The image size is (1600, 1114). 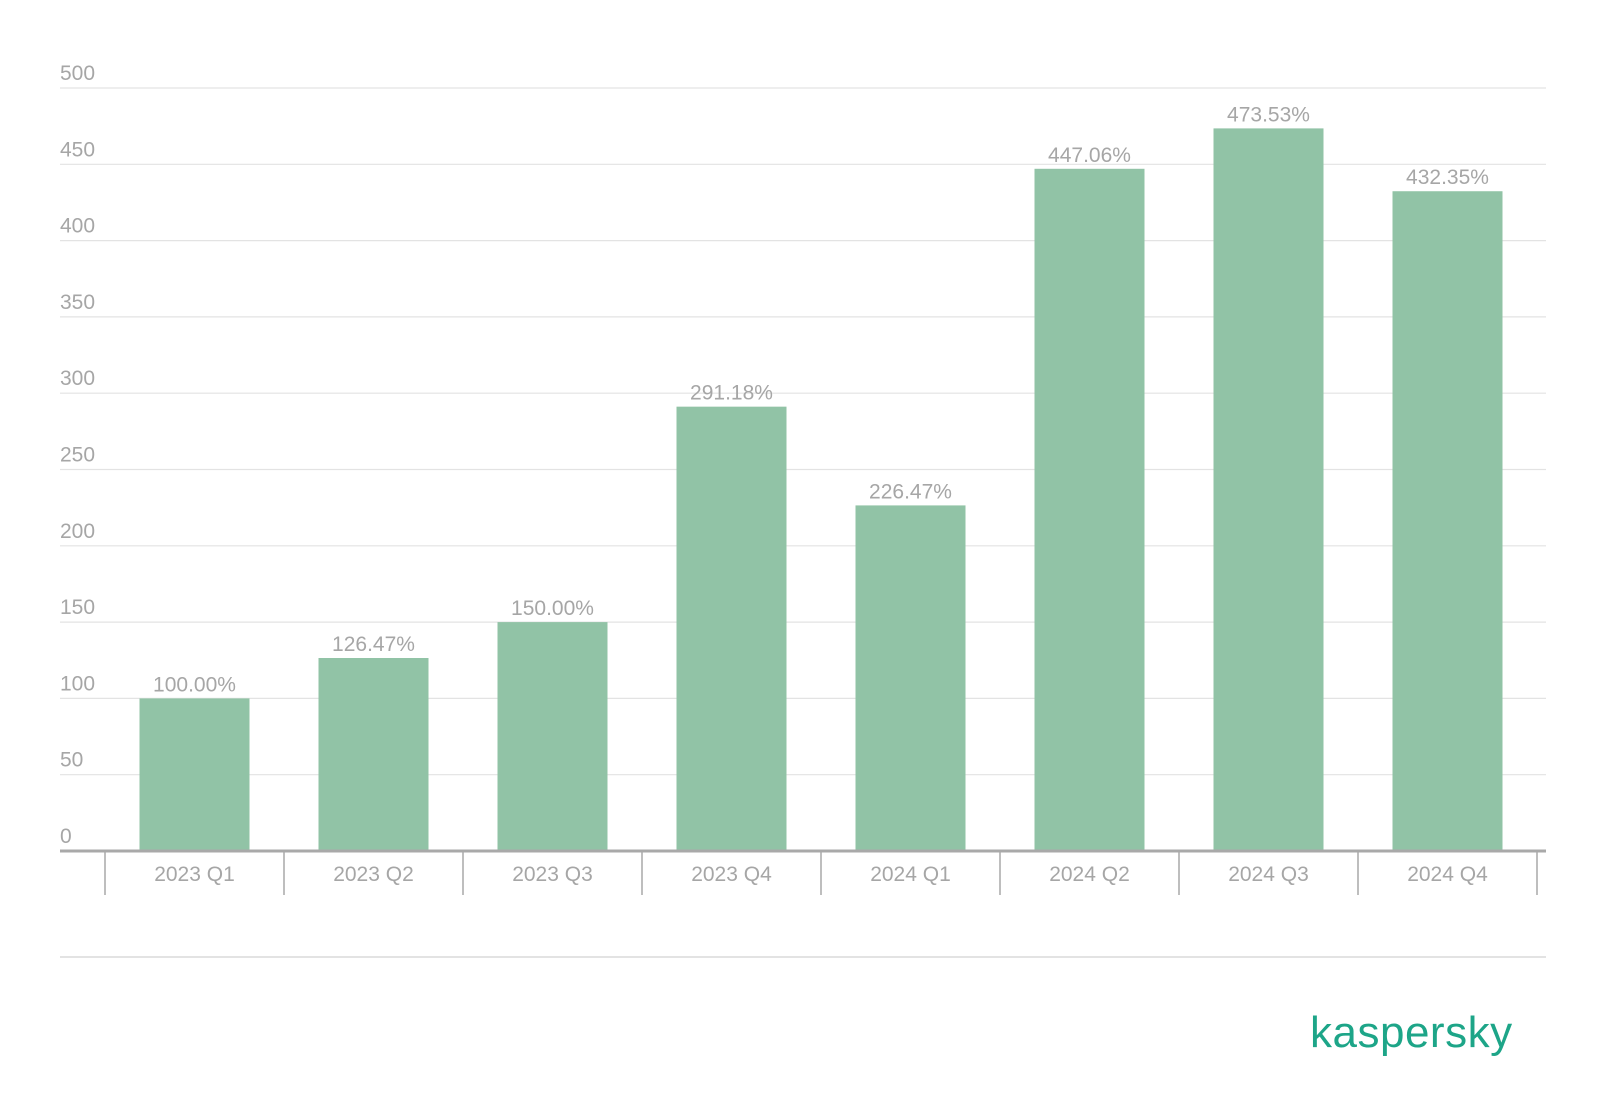 What do you see at coordinates (77, 378) in the screenshot?
I see `y-tick-label: 300` at bounding box center [77, 378].